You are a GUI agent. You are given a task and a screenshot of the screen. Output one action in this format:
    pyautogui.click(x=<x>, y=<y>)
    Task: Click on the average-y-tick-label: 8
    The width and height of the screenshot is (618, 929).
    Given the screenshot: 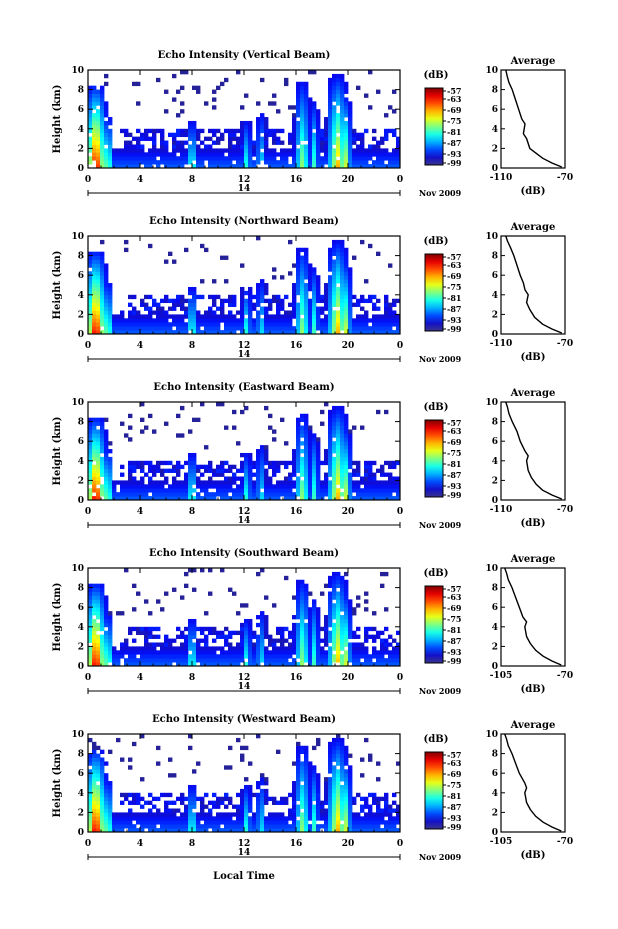 What is the action you would take?
    pyautogui.click(x=495, y=755)
    